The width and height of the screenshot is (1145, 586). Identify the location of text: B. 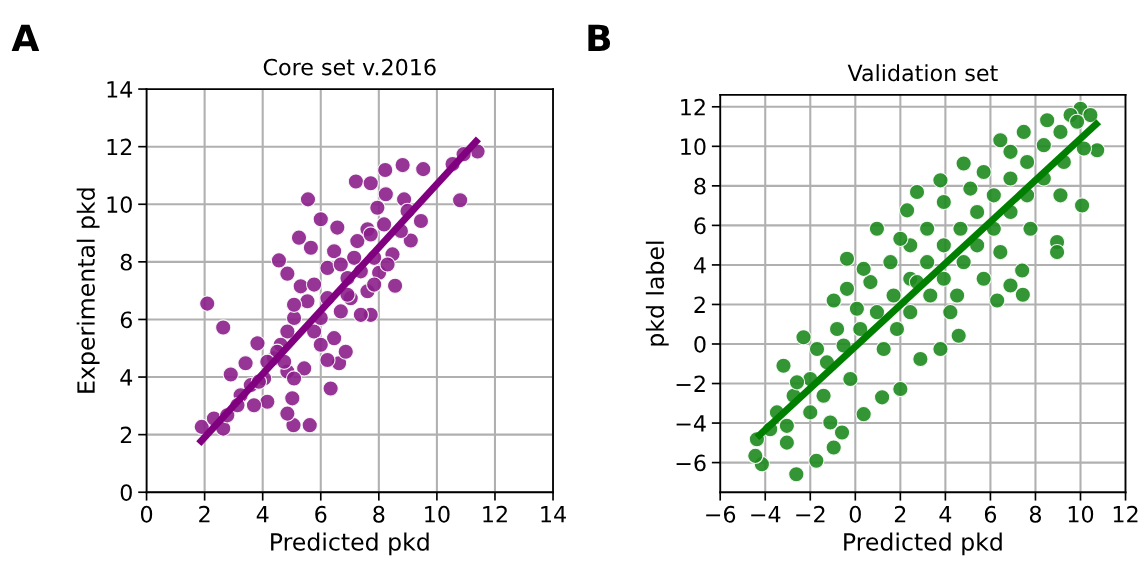
(599, 37).